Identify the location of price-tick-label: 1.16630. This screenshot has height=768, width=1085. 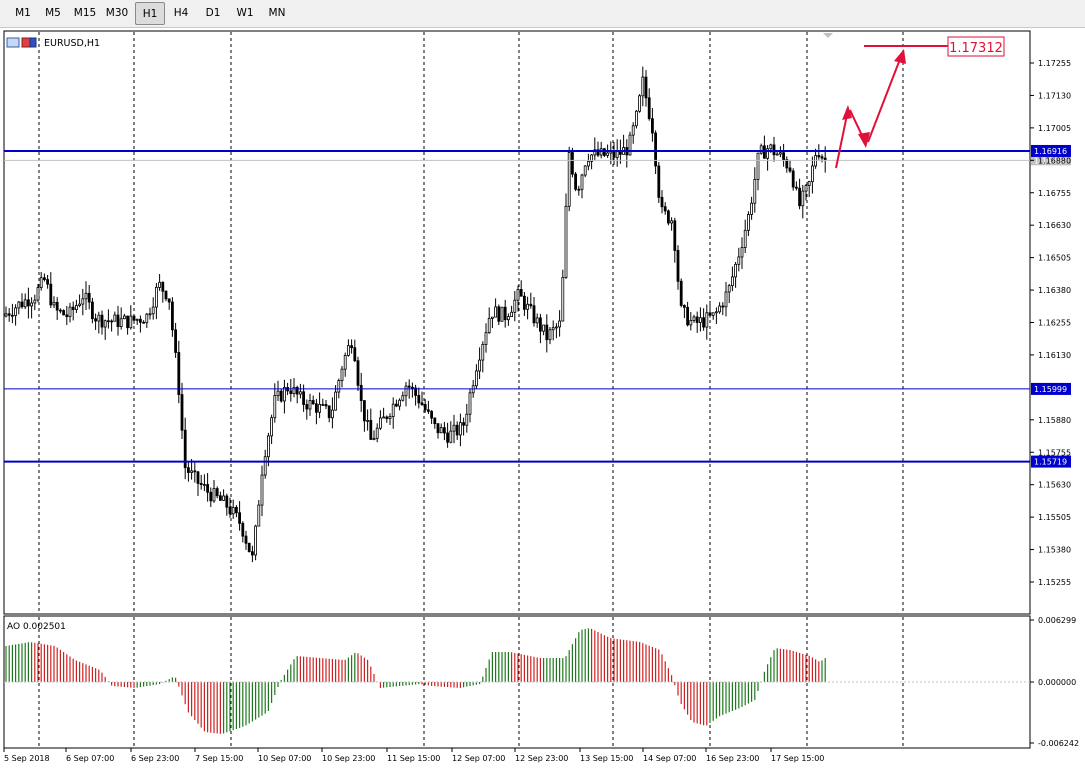
(1054, 225).